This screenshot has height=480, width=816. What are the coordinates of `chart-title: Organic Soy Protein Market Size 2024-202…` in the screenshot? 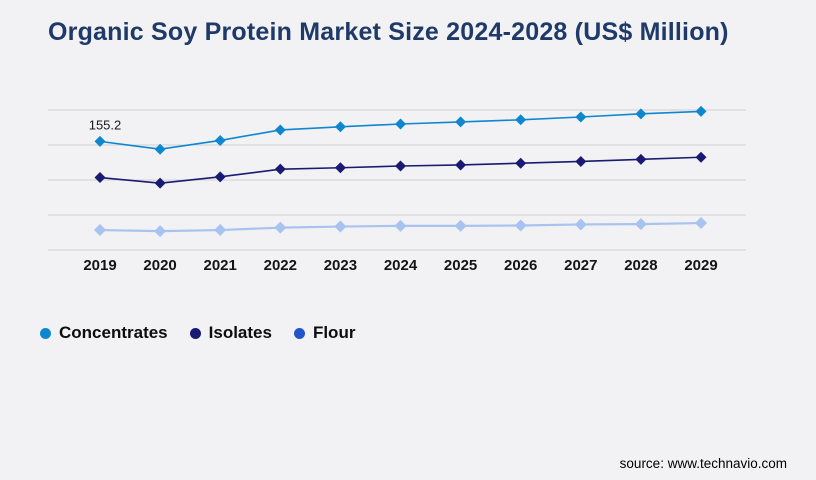 It's located at (388, 32).